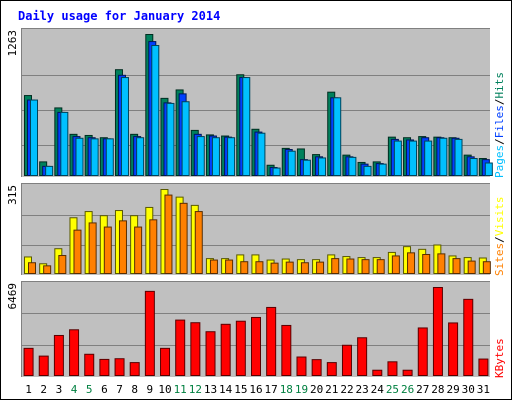 The width and height of the screenshot is (512, 400). Describe the element at coordinates (499, 161) in the screenshot. I see `panel-1-ylabel-part: Pages` at that location.